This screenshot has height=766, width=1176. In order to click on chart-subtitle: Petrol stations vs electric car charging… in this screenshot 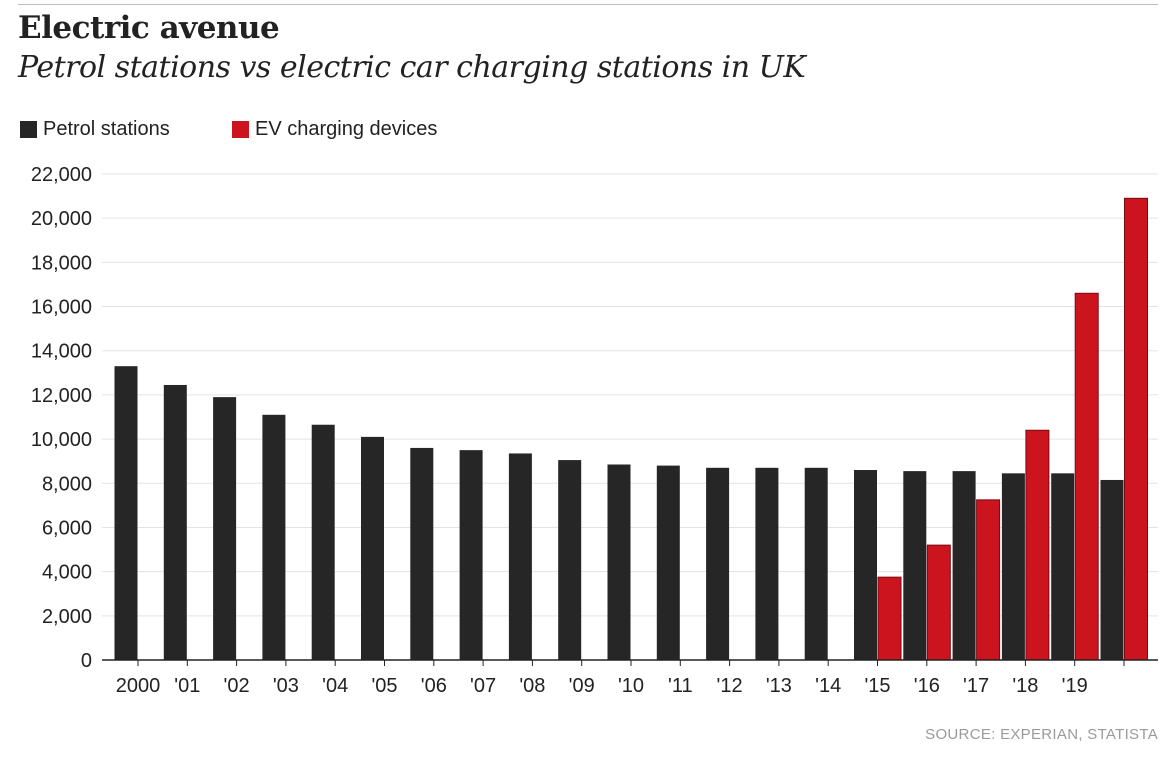, I will do `click(412, 67)`.